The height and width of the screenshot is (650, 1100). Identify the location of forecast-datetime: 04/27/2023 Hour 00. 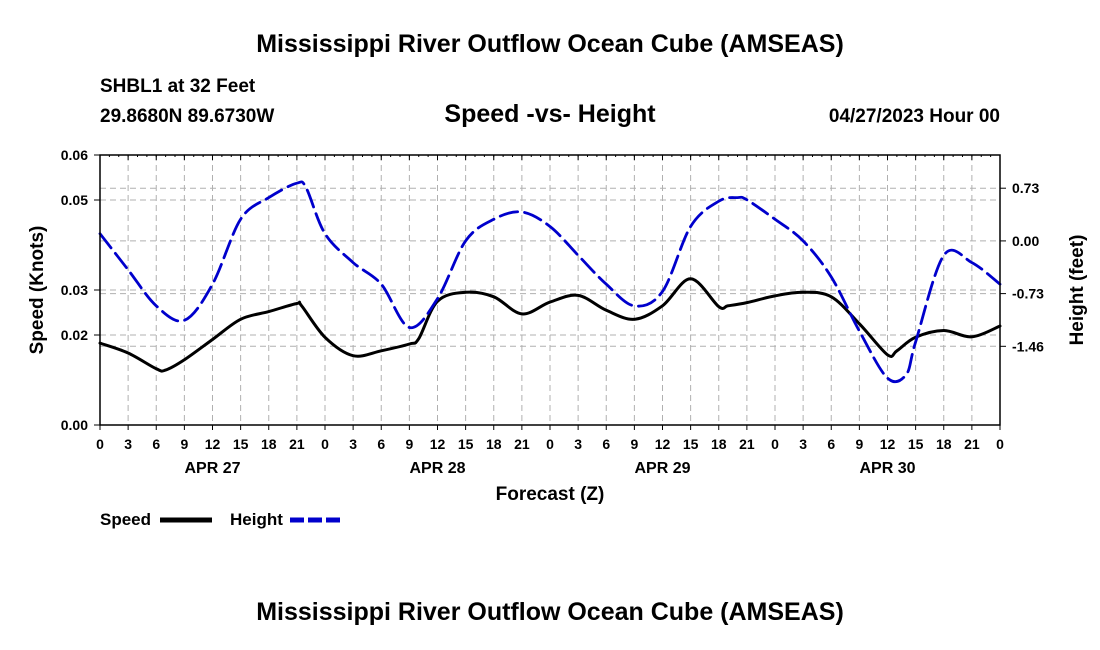
(914, 116).